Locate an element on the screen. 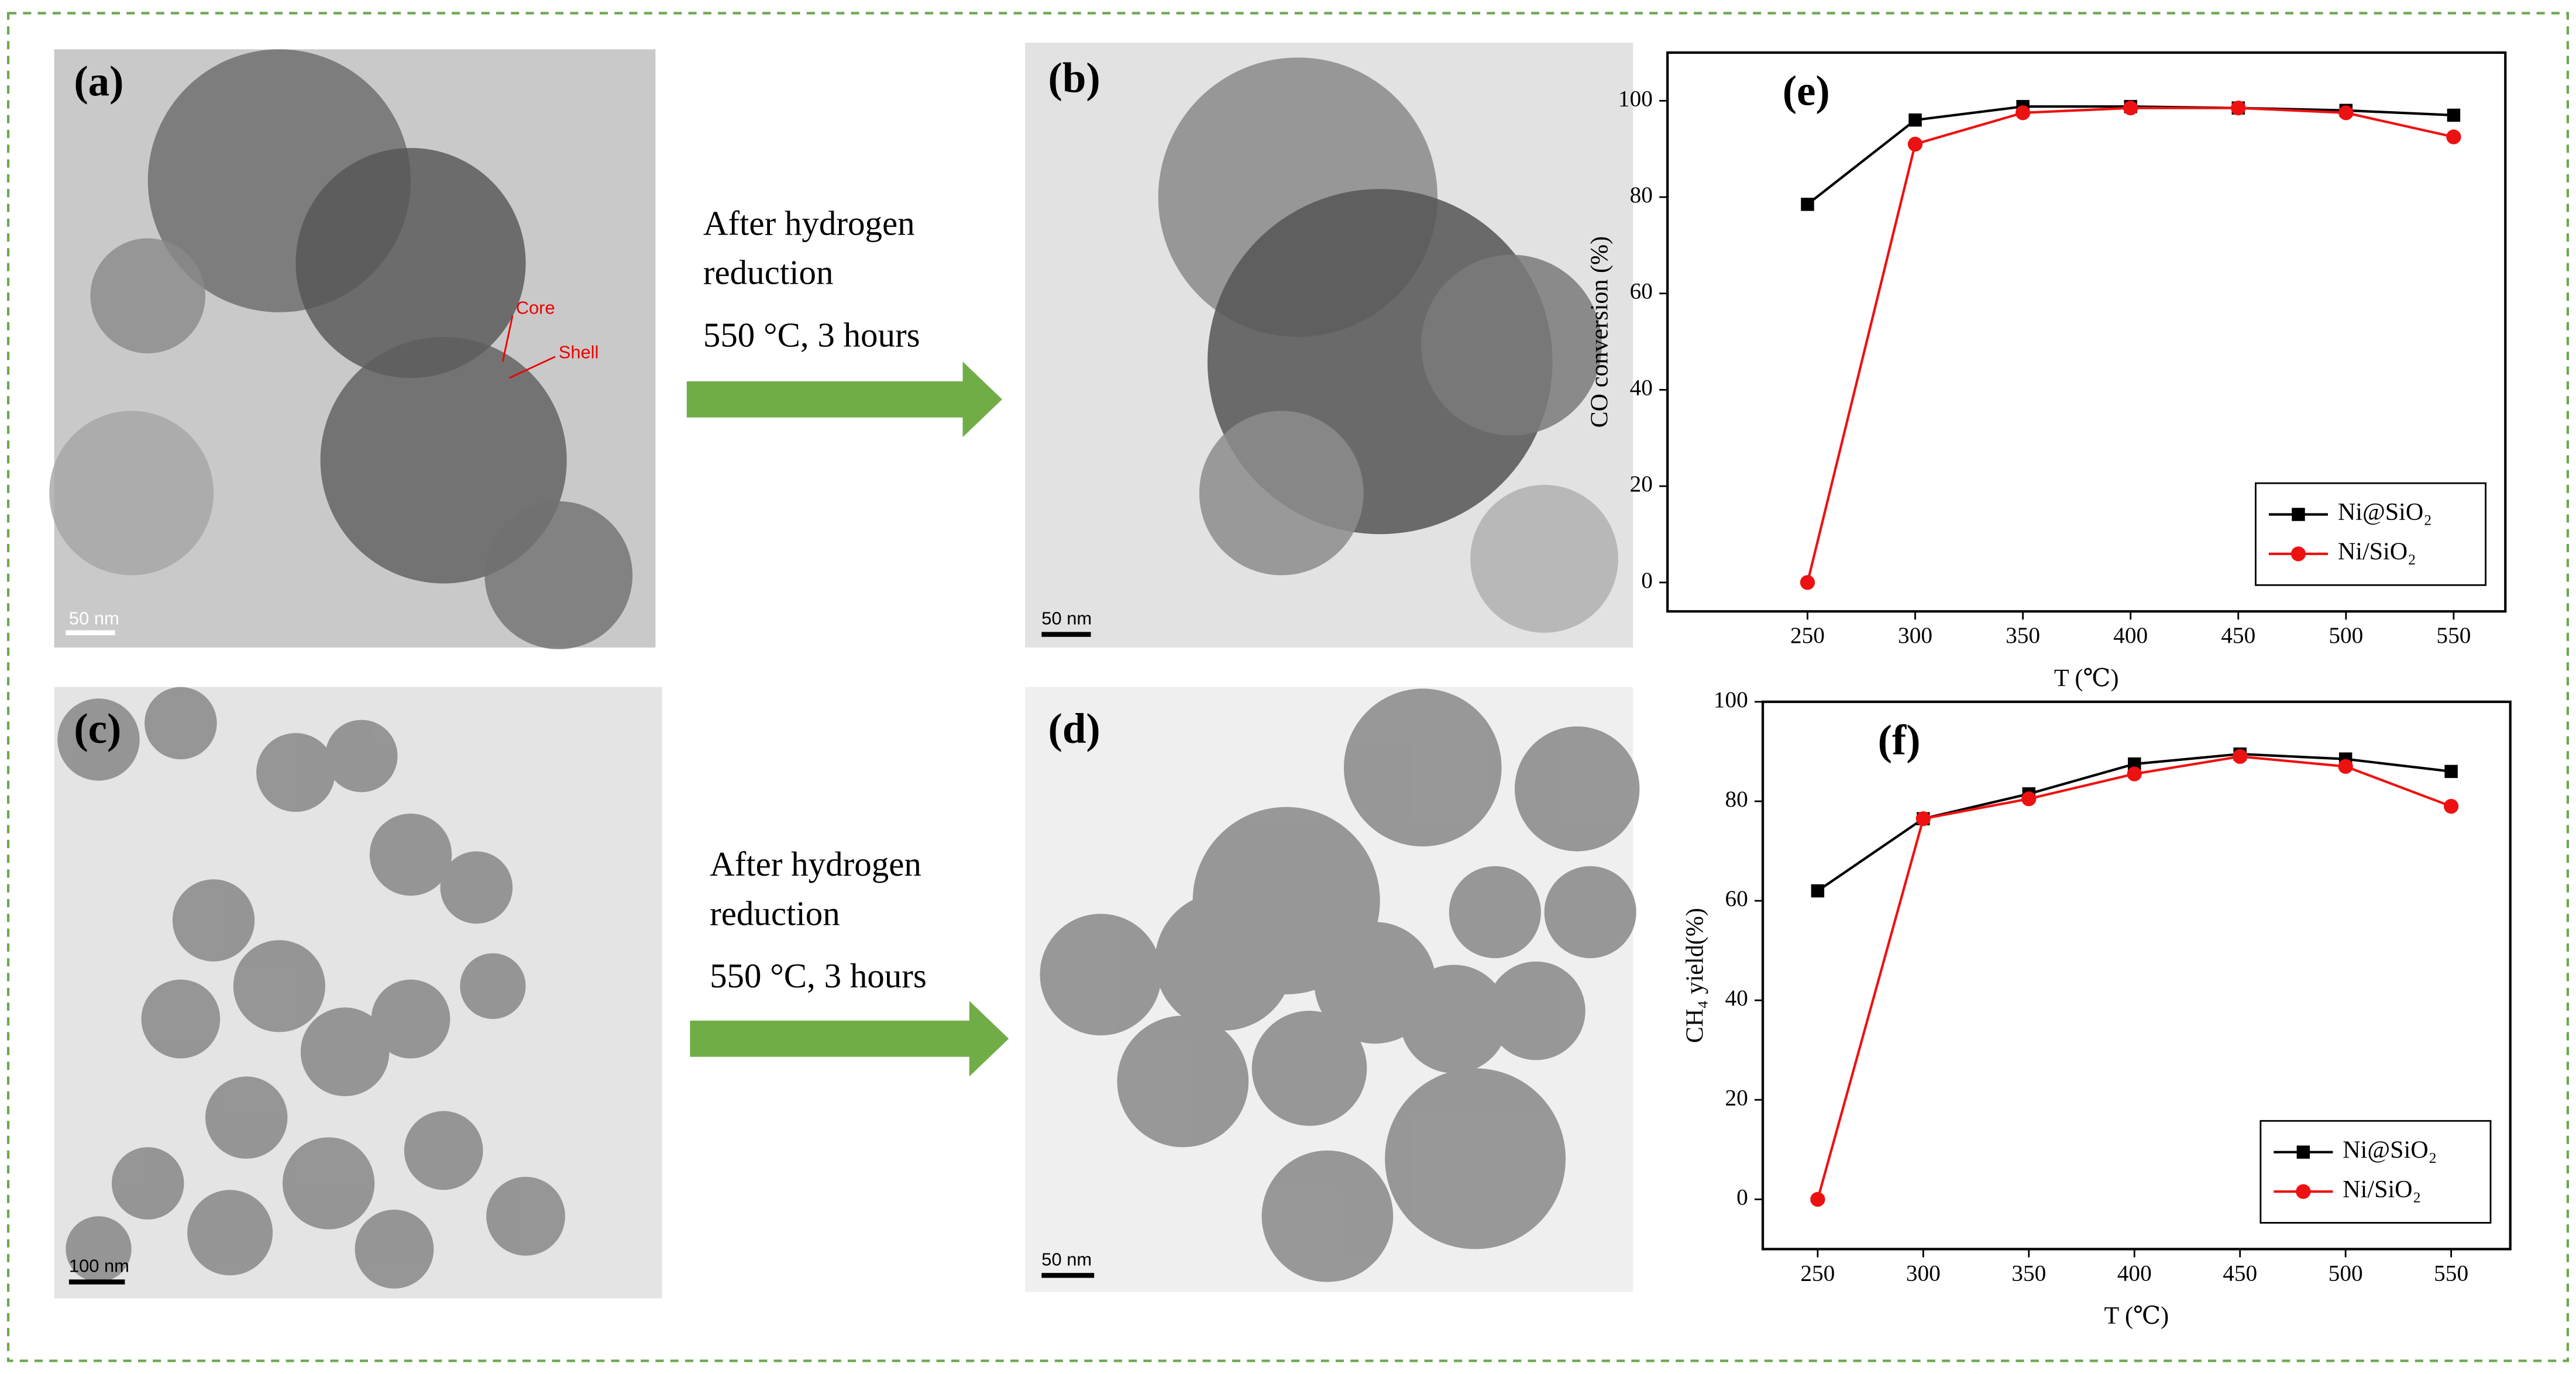  tem-image-d is located at coordinates (1333, 990).